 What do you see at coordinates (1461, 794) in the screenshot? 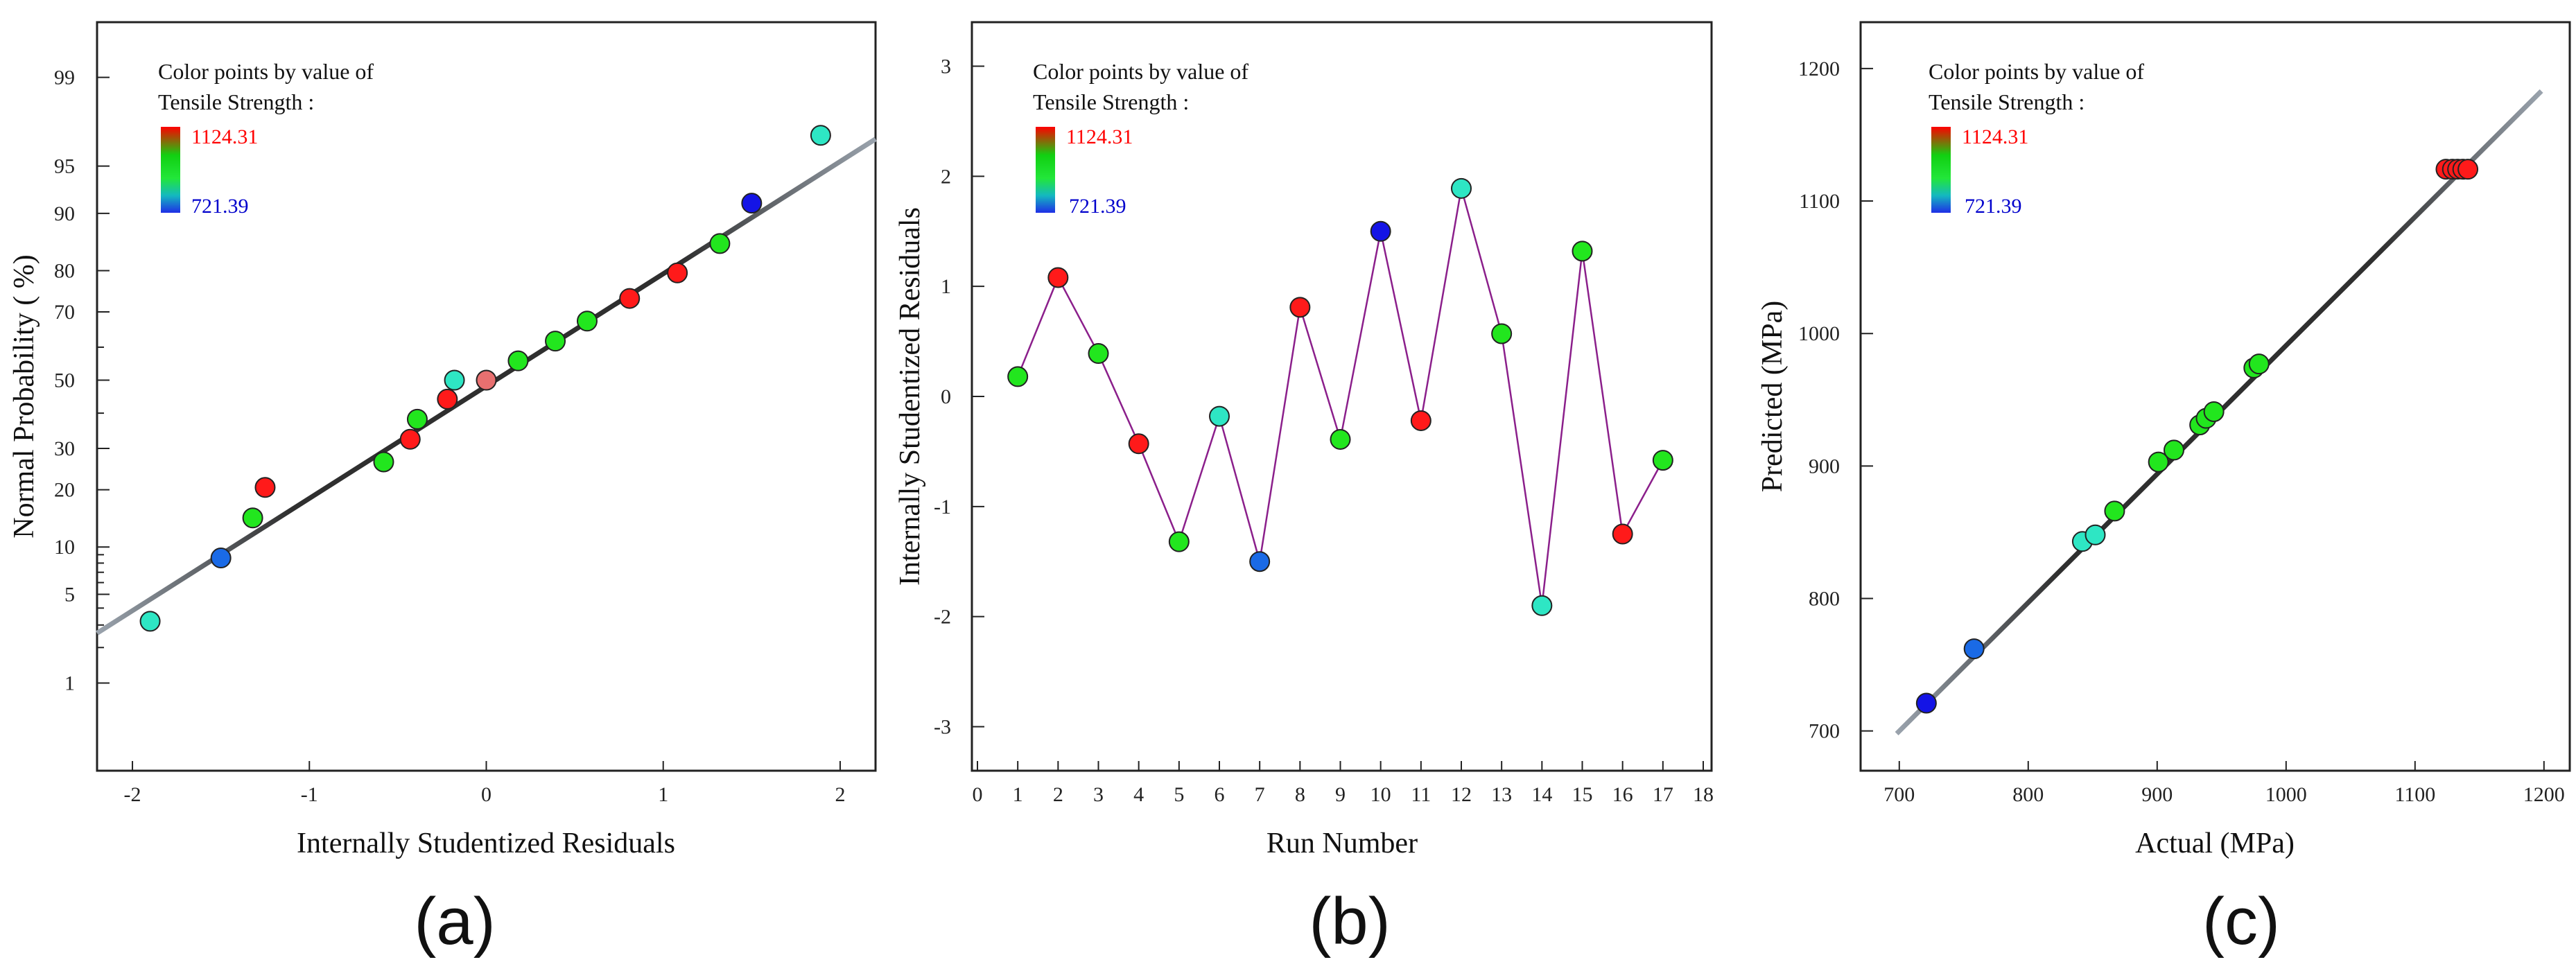
I see `x-tick-label: 12` at bounding box center [1461, 794].